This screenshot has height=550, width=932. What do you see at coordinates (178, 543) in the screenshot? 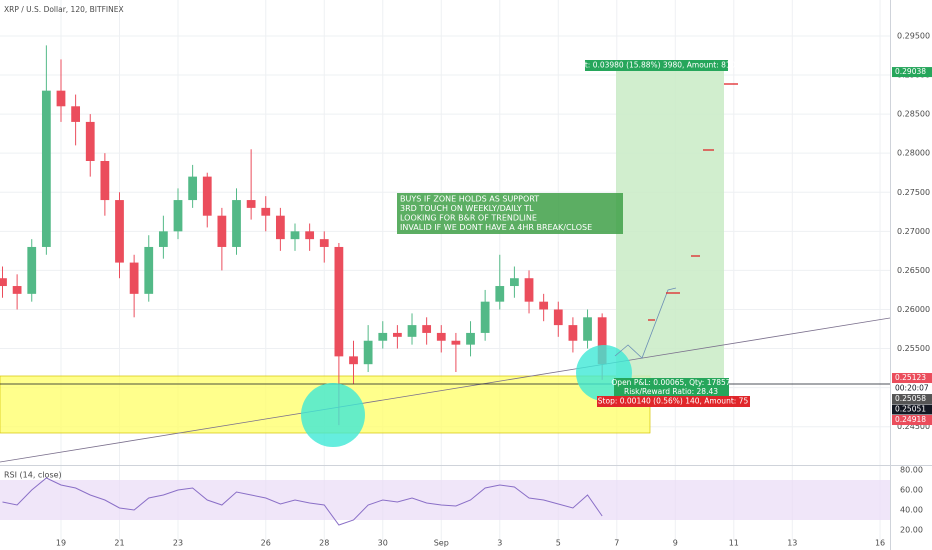
I see `x-tick-label: 23` at bounding box center [178, 543].